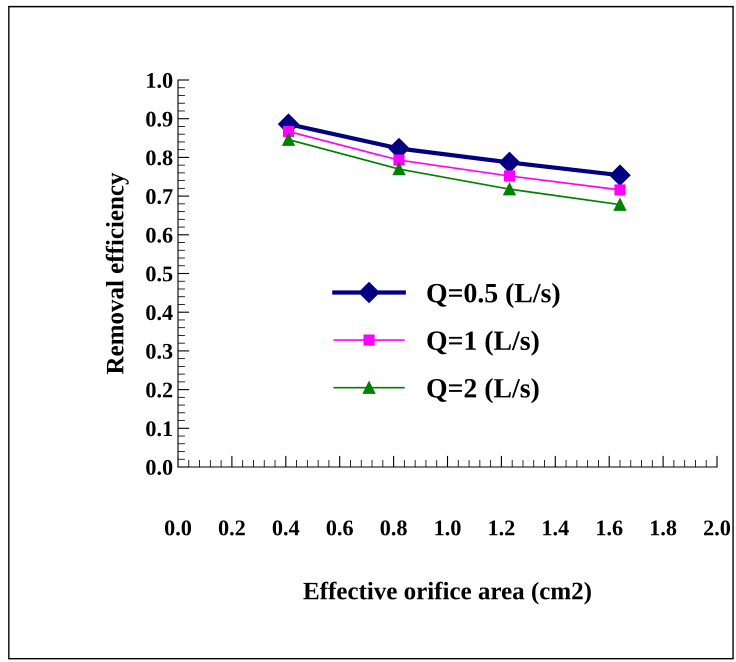 Image resolution: width=736 pixels, height=662 pixels. What do you see at coordinates (393, 528) in the screenshot?
I see `x-tick-label: 0.8` at bounding box center [393, 528].